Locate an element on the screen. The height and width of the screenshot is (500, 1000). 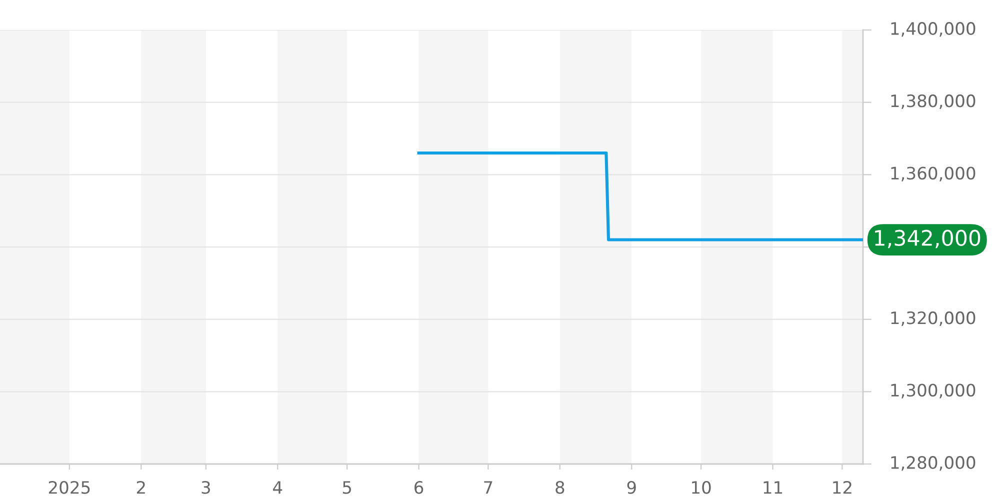
y-tick-label: 1,280,000 is located at coordinates (933, 463).